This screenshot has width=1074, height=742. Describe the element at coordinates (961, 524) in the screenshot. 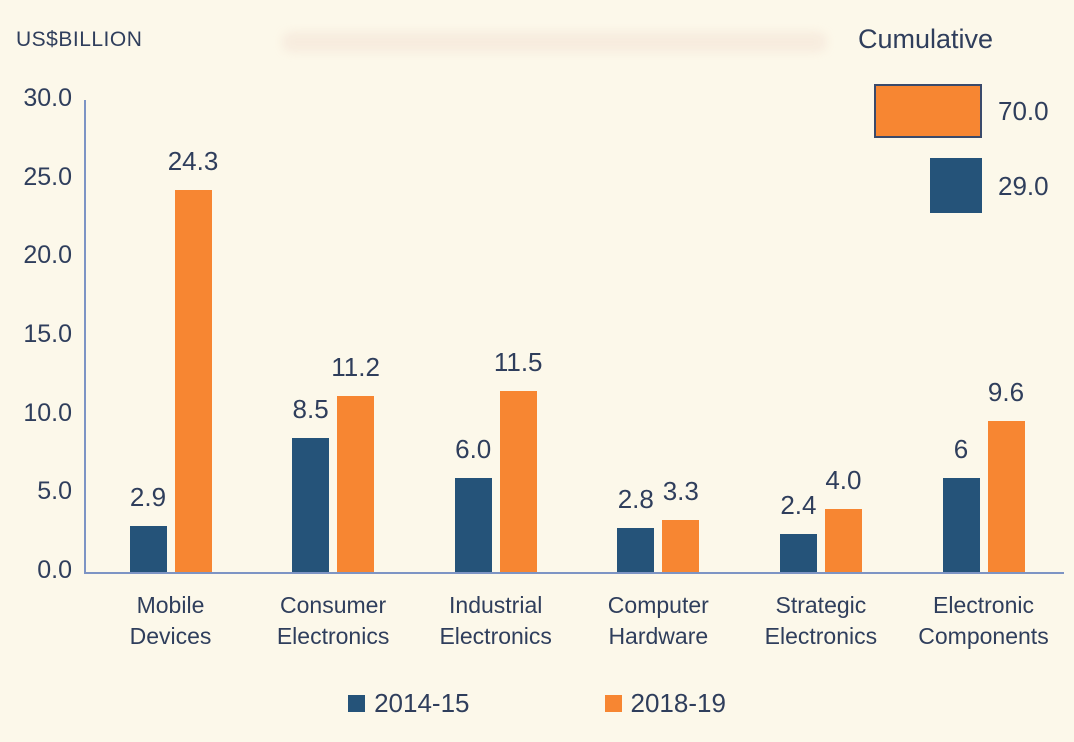

I see `bar-2014-15-electronic-components` at that location.